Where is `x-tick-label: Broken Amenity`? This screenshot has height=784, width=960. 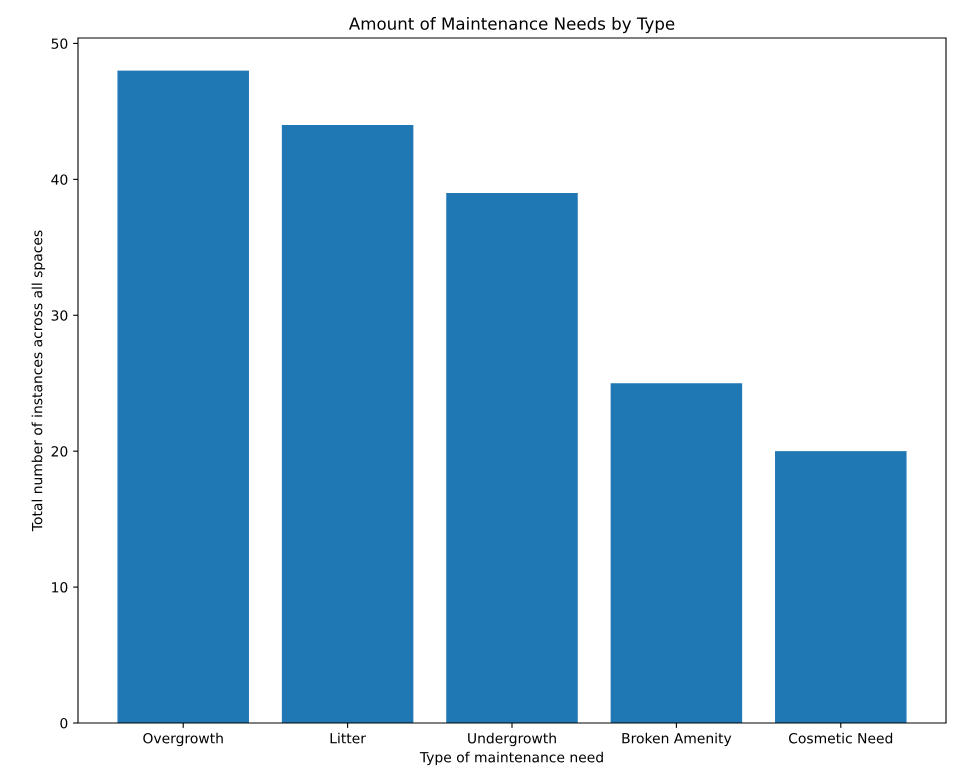 x-tick-label: Broken Amenity is located at coordinates (677, 739).